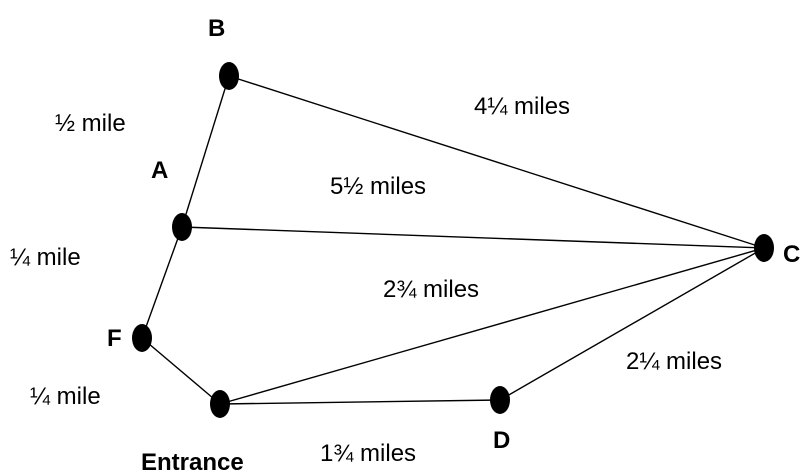 This screenshot has height=473, width=810. What do you see at coordinates (205, 151) in the screenshot?
I see `edge-b-a` at bounding box center [205, 151].